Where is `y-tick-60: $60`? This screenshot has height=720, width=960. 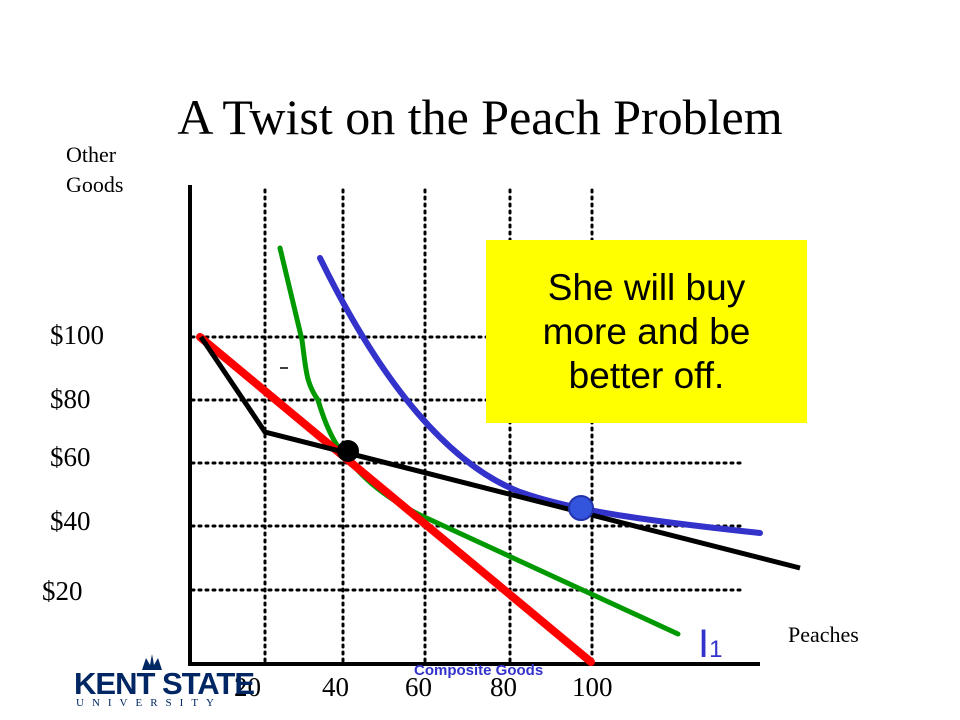 y-tick-60: $60 is located at coordinates (70, 457).